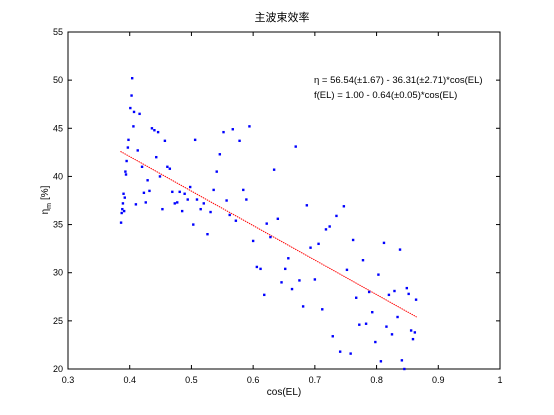 Image resolution: width=554 pixels, height=415 pixels. Describe the element at coordinates (58, 273) in the screenshot. I see `y-tick-label: 30` at that location.